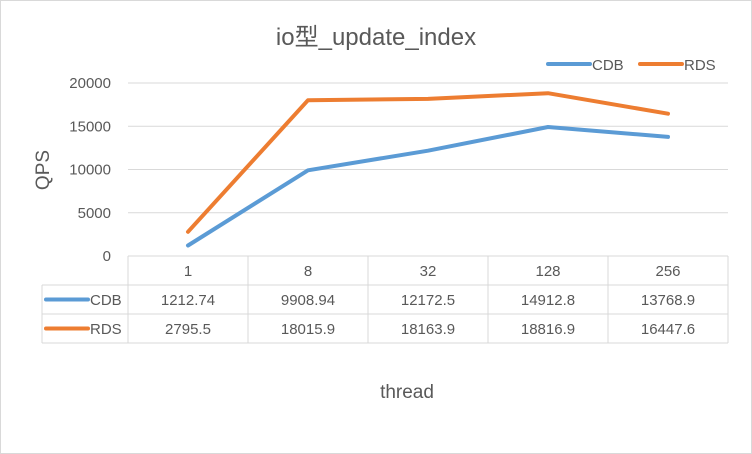 The height and width of the screenshot is (454, 752). What do you see at coordinates (631, 65) in the screenshot?
I see `legend: CDB RDS` at bounding box center [631, 65].